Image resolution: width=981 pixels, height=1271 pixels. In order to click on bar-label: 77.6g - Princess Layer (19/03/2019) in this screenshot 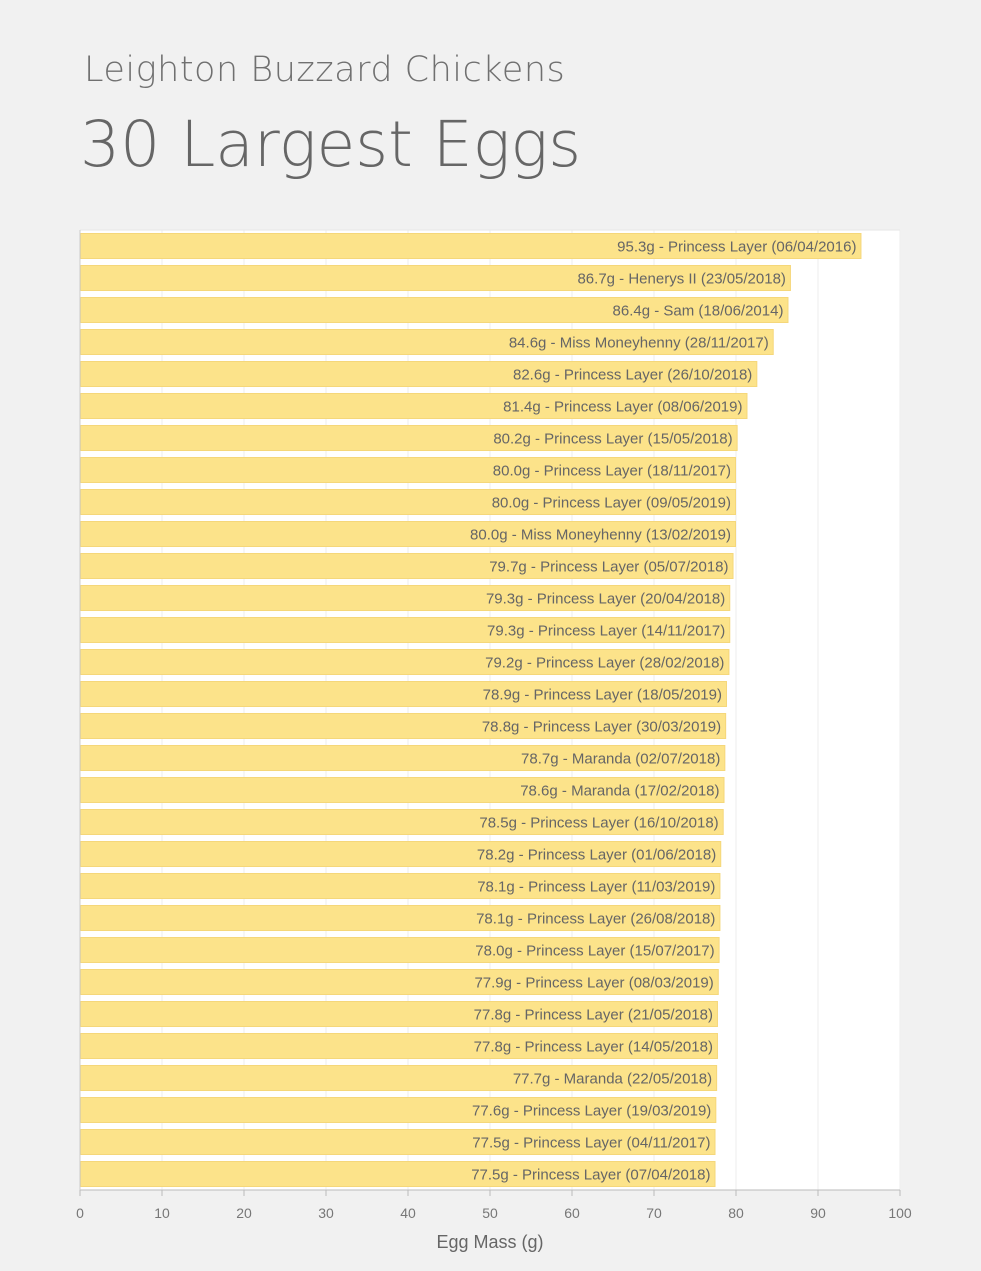, I will do `click(591, 1111)`.